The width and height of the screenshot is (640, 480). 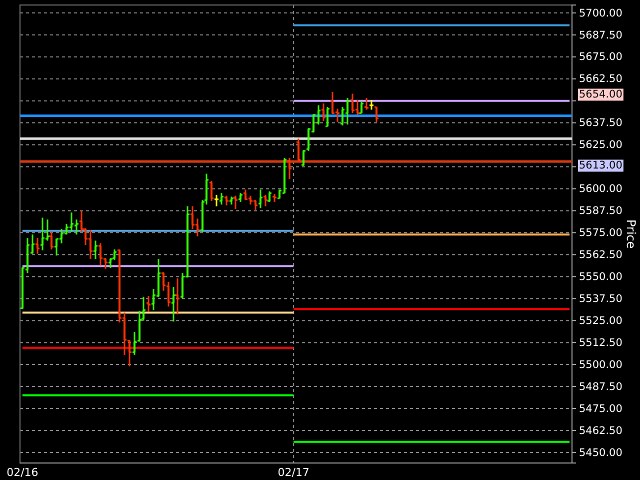 I want to click on text: 5613.00, so click(x=600, y=166).